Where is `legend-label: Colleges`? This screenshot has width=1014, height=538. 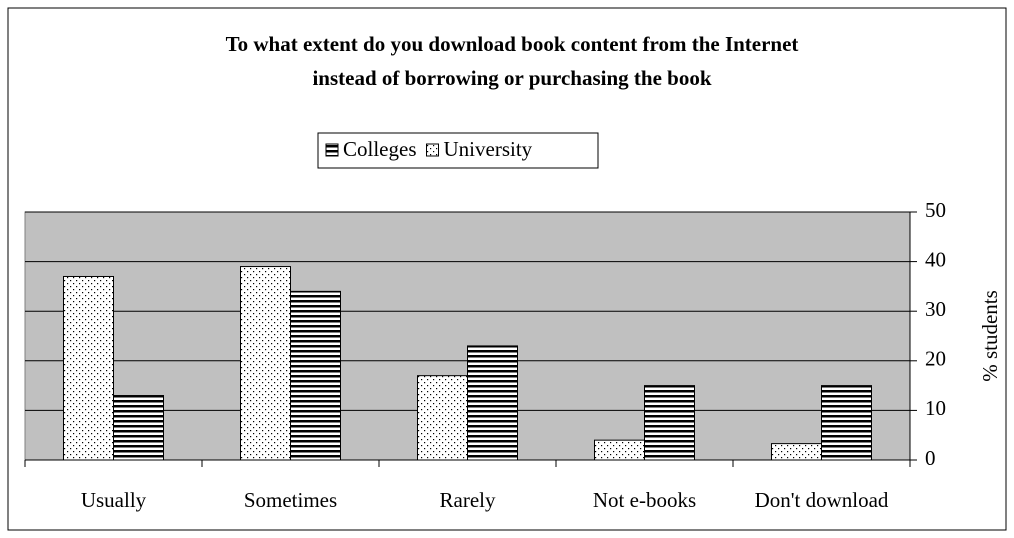 legend-label: Colleges is located at coordinates (380, 149).